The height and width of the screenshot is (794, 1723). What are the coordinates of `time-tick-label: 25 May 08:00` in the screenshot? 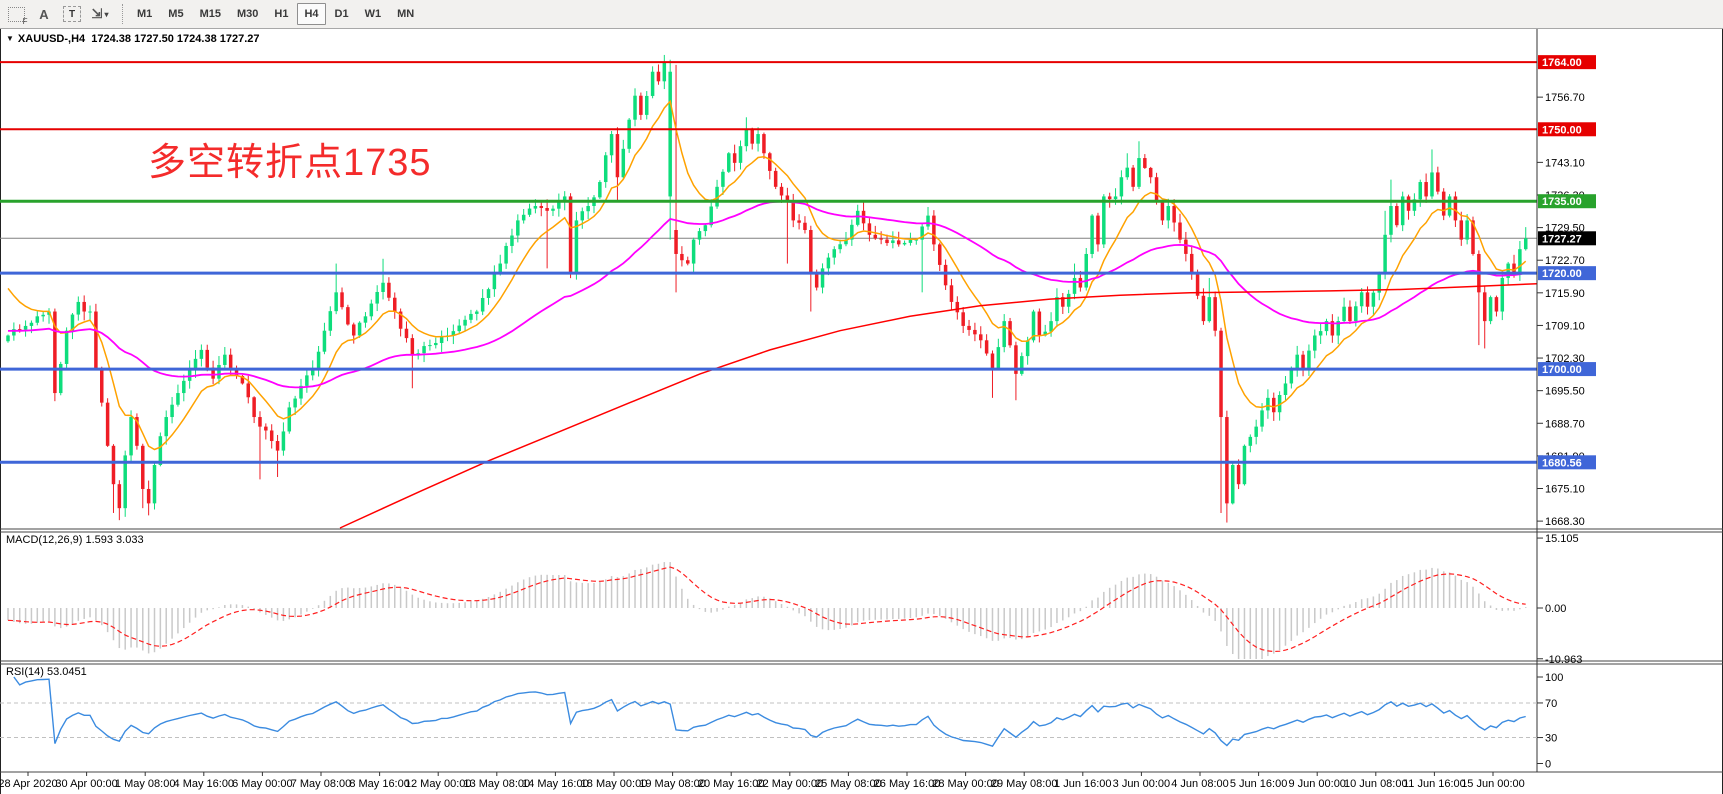 It's located at (848, 784).